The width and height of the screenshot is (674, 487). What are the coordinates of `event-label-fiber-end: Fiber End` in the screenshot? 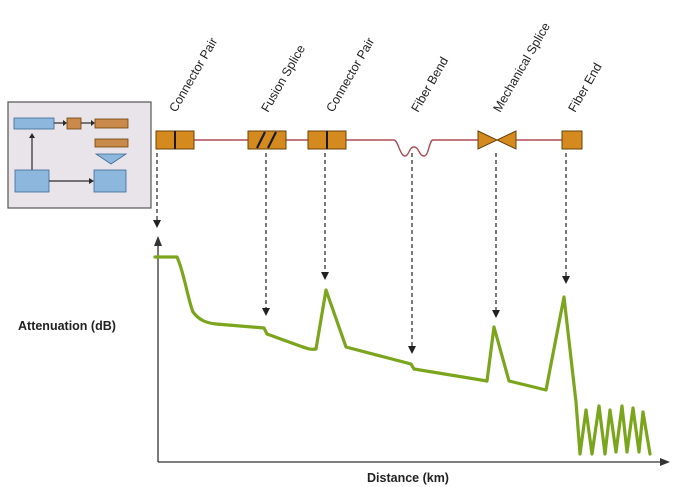 It's located at (584, 88).